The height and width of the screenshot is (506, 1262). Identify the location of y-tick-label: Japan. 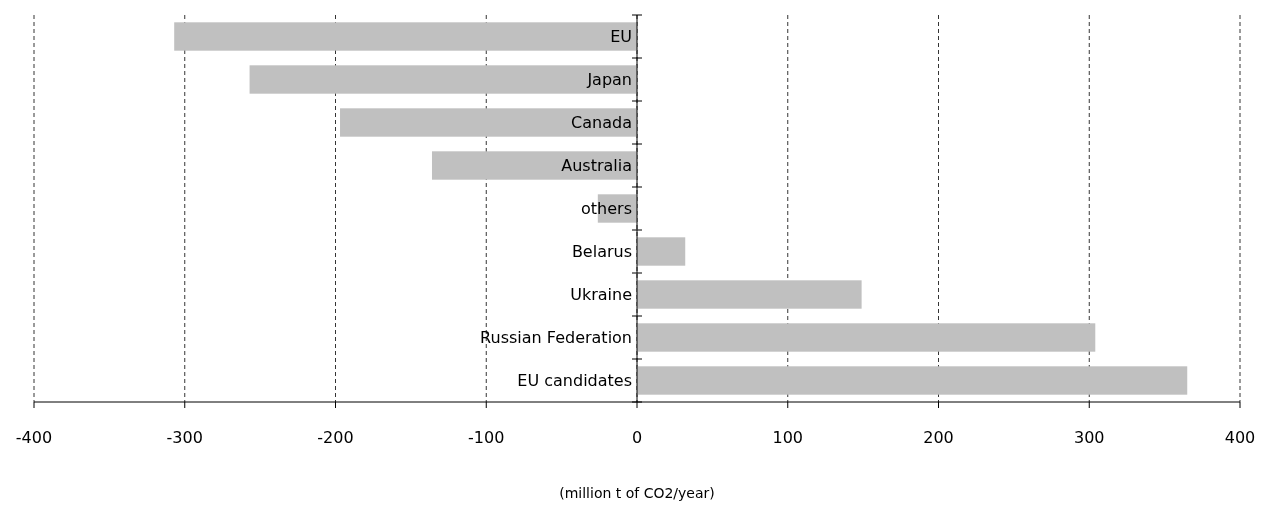
(609, 80).